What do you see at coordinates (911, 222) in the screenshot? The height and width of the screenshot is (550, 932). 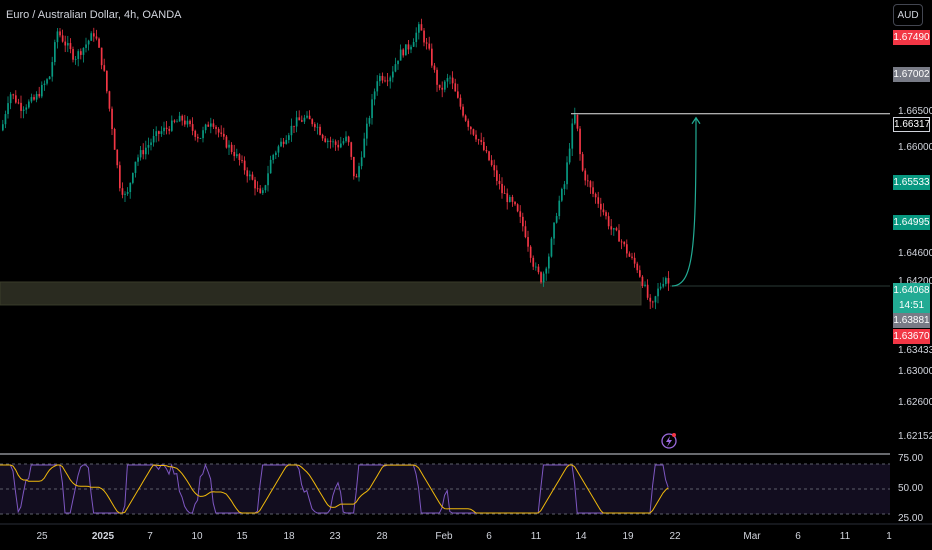 I see `price-tag-green-low: 1.64995` at bounding box center [911, 222].